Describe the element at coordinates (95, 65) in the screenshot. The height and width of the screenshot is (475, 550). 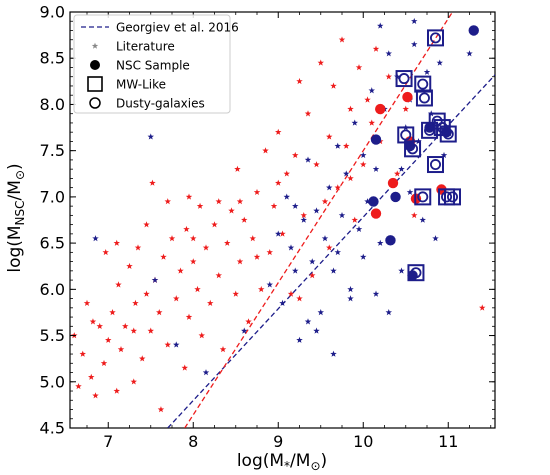
I see `legend-dot-icon` at that location.